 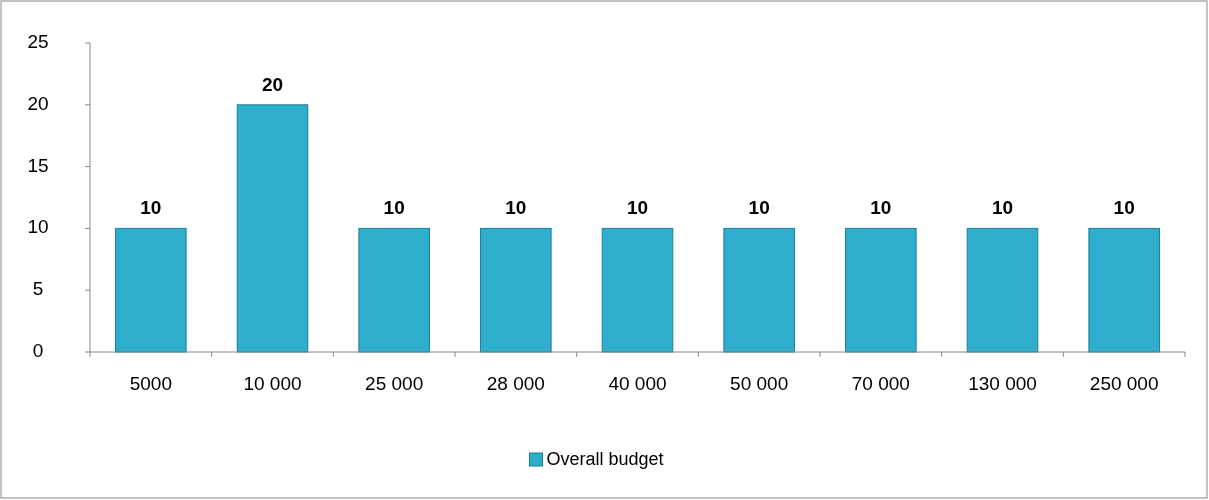 I want to click on x-tick-label: 250 000, so click(x=1124, y=383).